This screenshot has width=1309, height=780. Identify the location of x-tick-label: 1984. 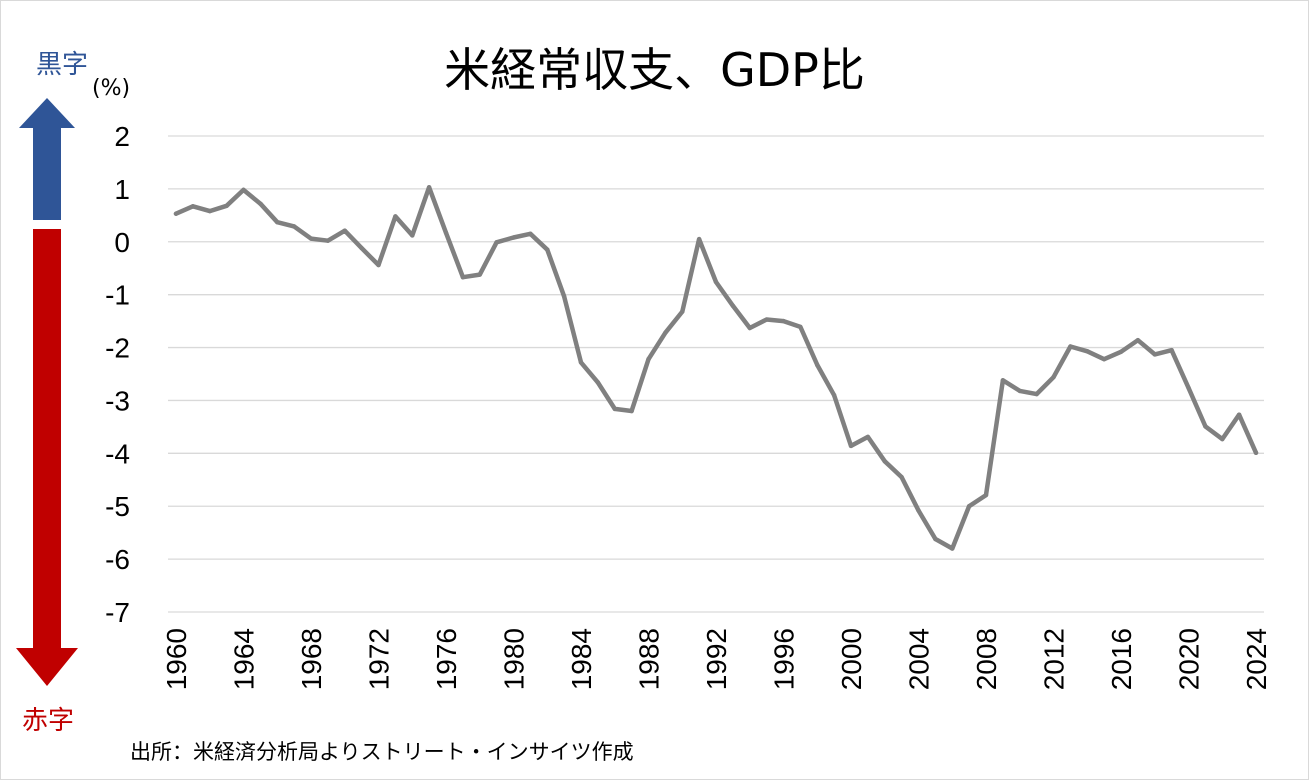
(581, 659).